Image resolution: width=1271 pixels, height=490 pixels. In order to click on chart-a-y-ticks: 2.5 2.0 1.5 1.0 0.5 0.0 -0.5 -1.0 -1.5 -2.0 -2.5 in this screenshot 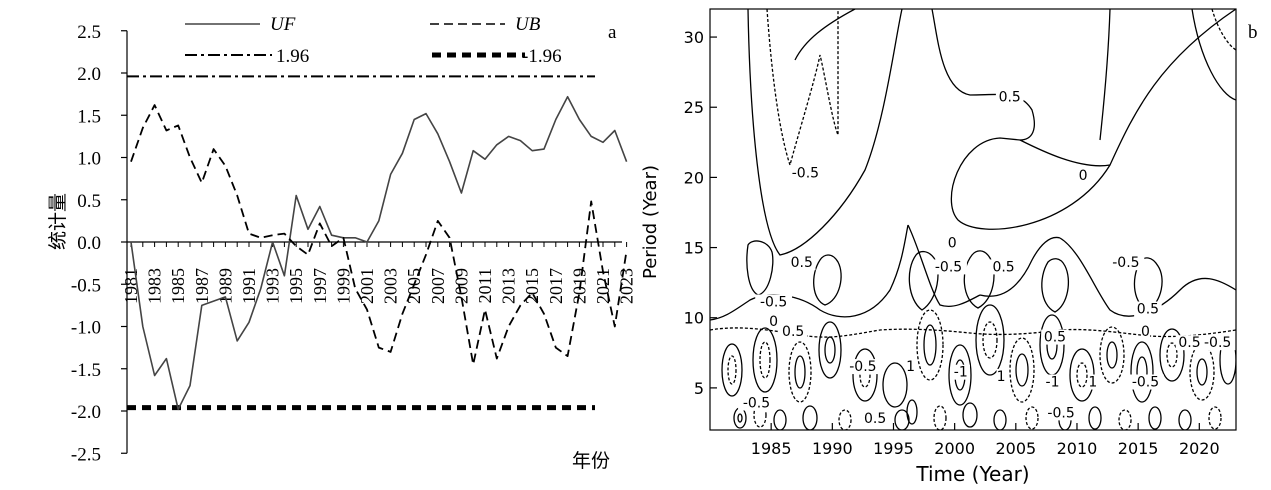, I will do `click(99, 243)`.